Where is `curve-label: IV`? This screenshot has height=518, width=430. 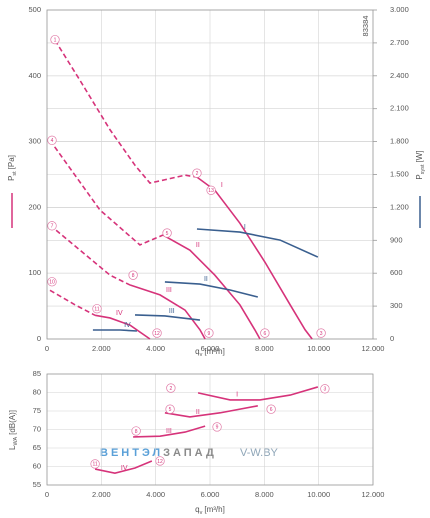 curve-label: IV is located at coordinates (124, 468).